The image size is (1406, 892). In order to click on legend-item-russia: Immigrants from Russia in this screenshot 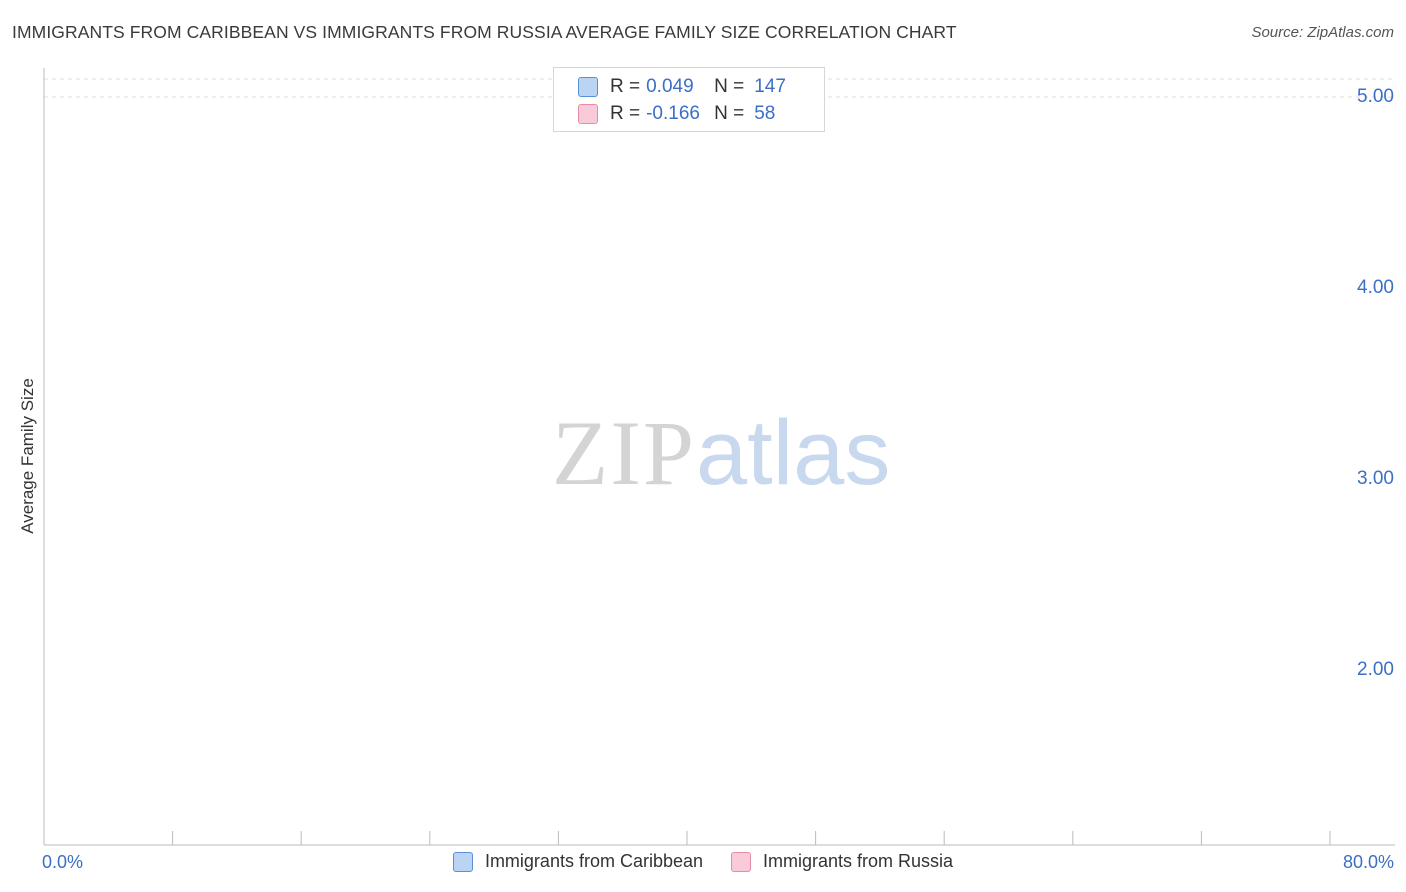, I will do `click(842, 861)`.